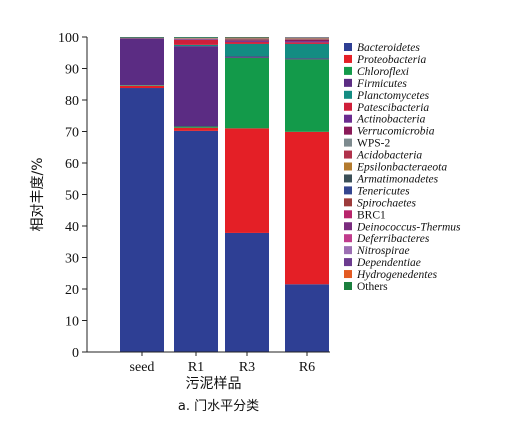  I want to click on legend-label: BRC1, so click(371, 215).